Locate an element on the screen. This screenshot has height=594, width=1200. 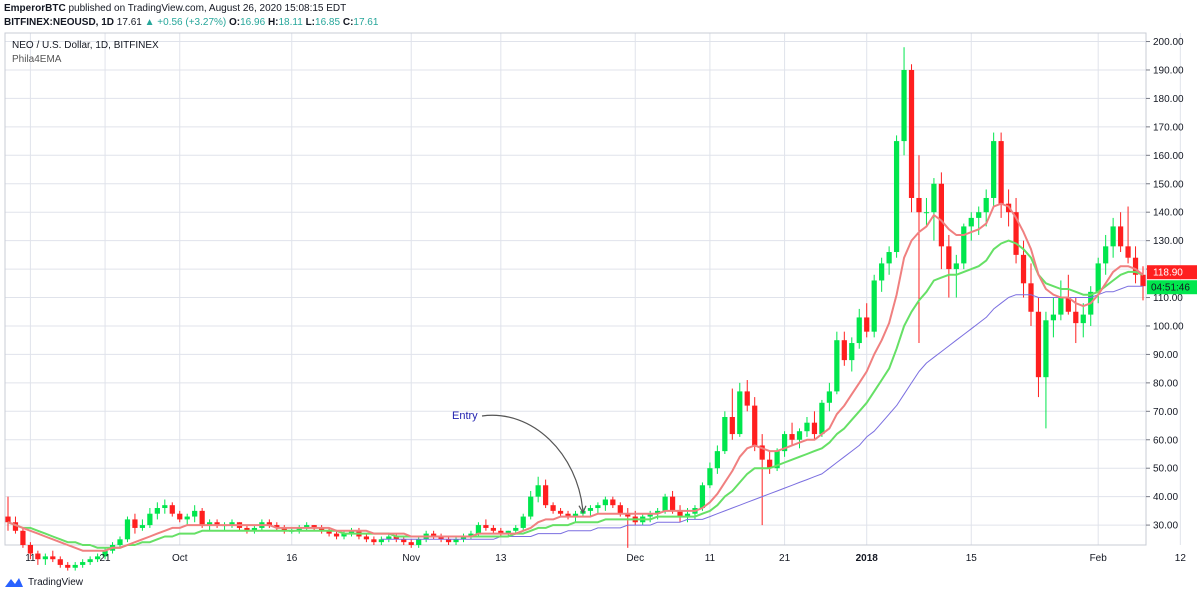
y-tick-label: 160.00 is located at coordinates (1168, 156).